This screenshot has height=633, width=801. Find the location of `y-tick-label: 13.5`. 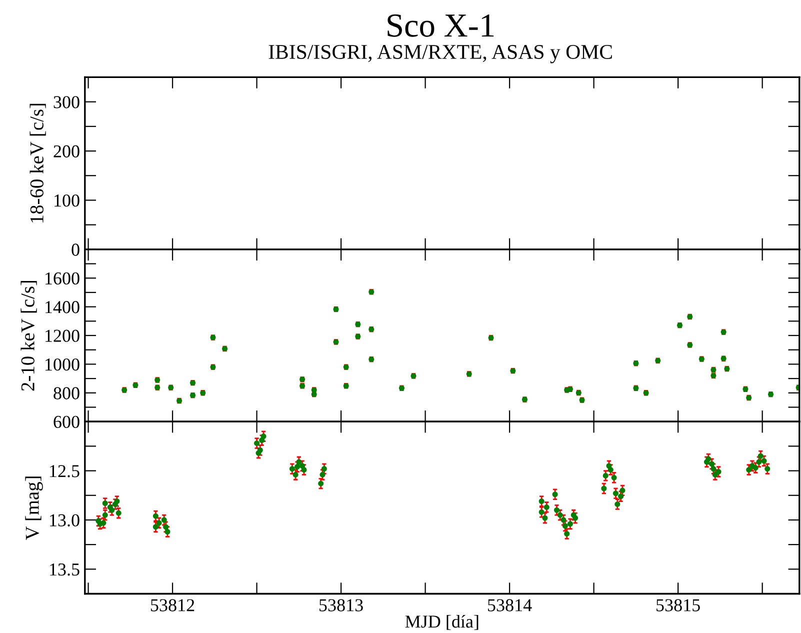

y-tick-label: 13.5 is located at coordinates (65, 569).